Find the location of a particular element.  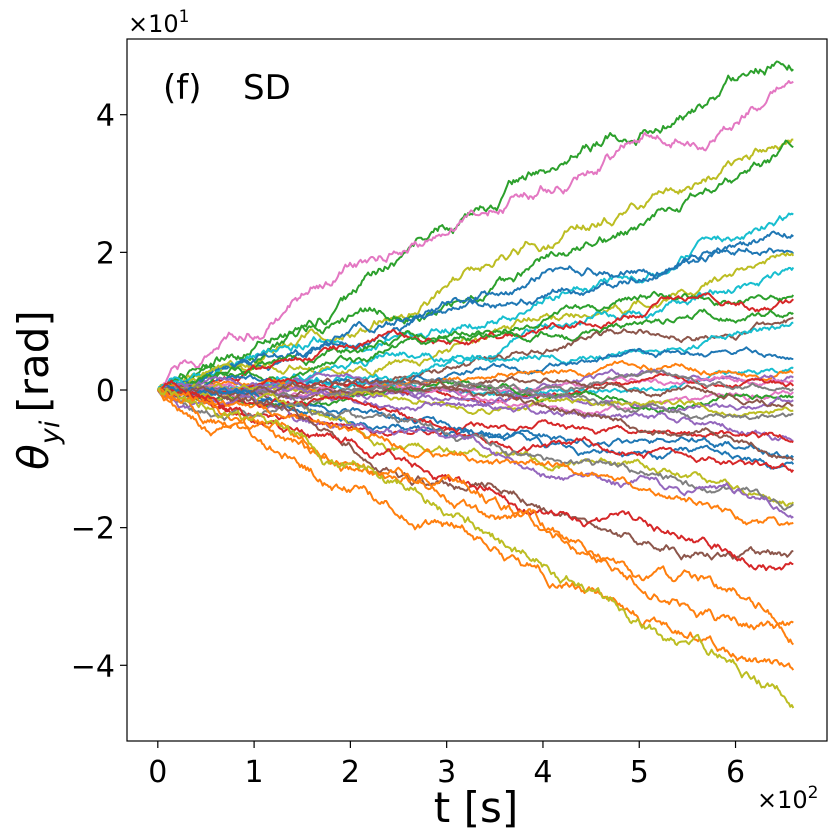

y-offset-base: ×10 is located at coordinates (153, 24).